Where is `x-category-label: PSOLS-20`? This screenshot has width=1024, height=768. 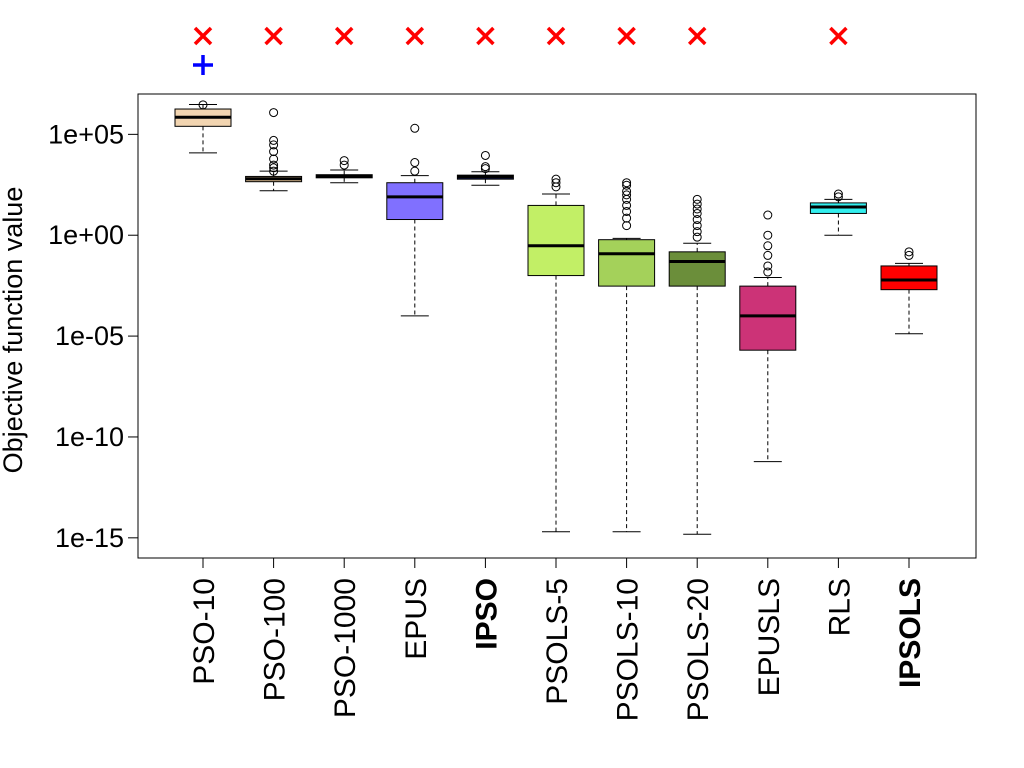
x-category-label: PSOLS-20 is located at coordinates (698, 649).